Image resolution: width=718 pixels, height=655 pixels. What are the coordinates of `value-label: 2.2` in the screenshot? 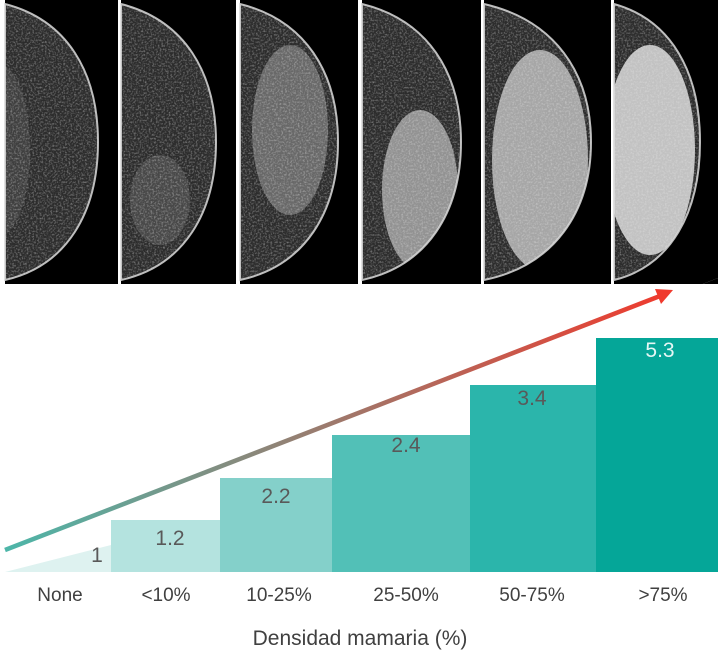 It's located at (275, 496).